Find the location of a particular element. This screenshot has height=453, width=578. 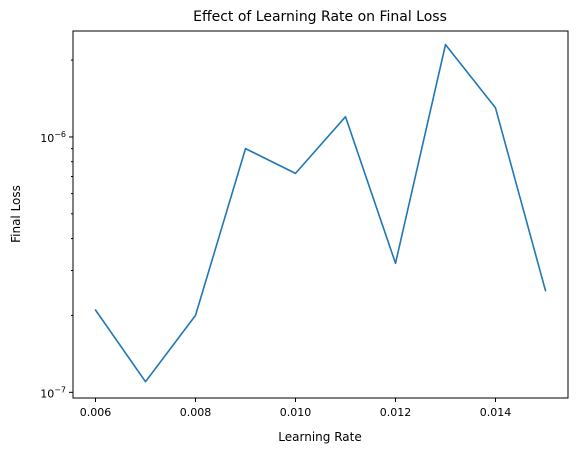

y-axis: 10−710−6 is located at coordinates (56, 229).